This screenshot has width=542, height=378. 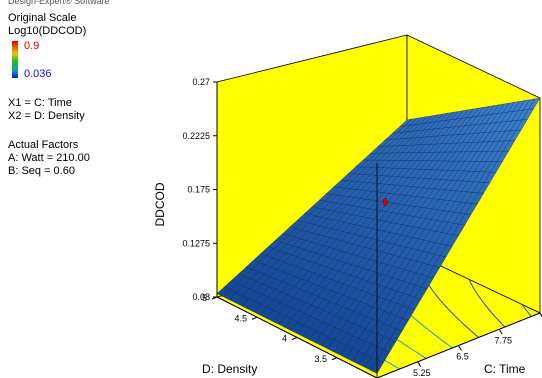 I want to click on x1-factor-label: X1 = C: Time, so click(x=40, y=103).